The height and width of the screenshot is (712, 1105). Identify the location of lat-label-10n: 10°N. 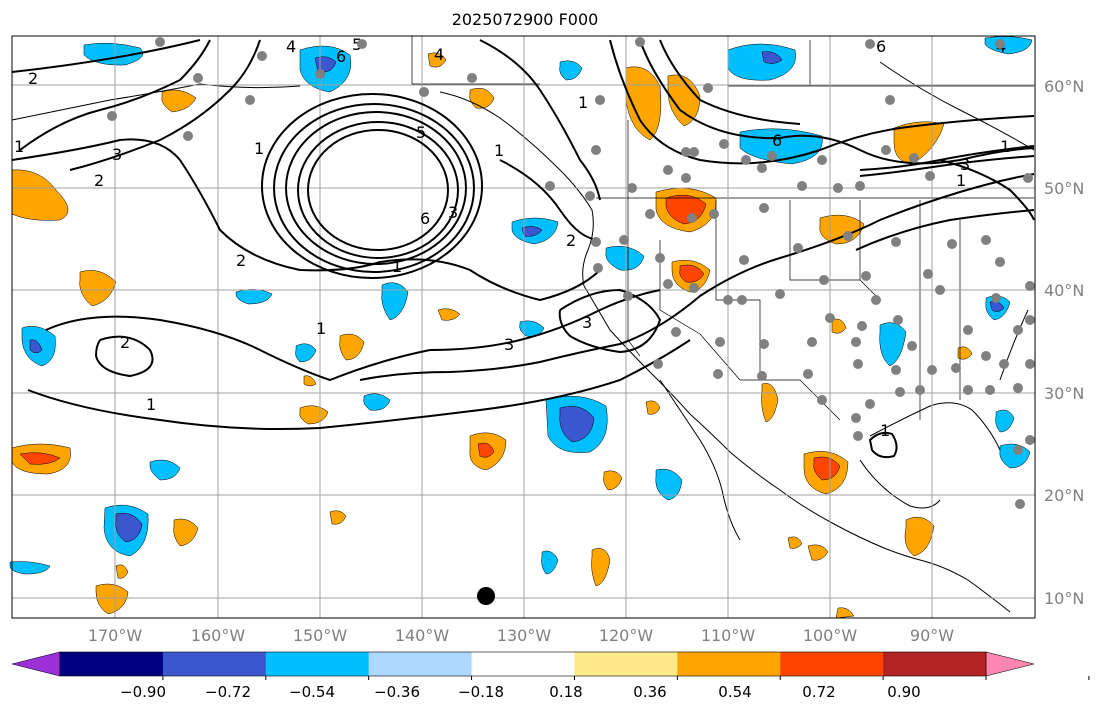
(1064, 598).